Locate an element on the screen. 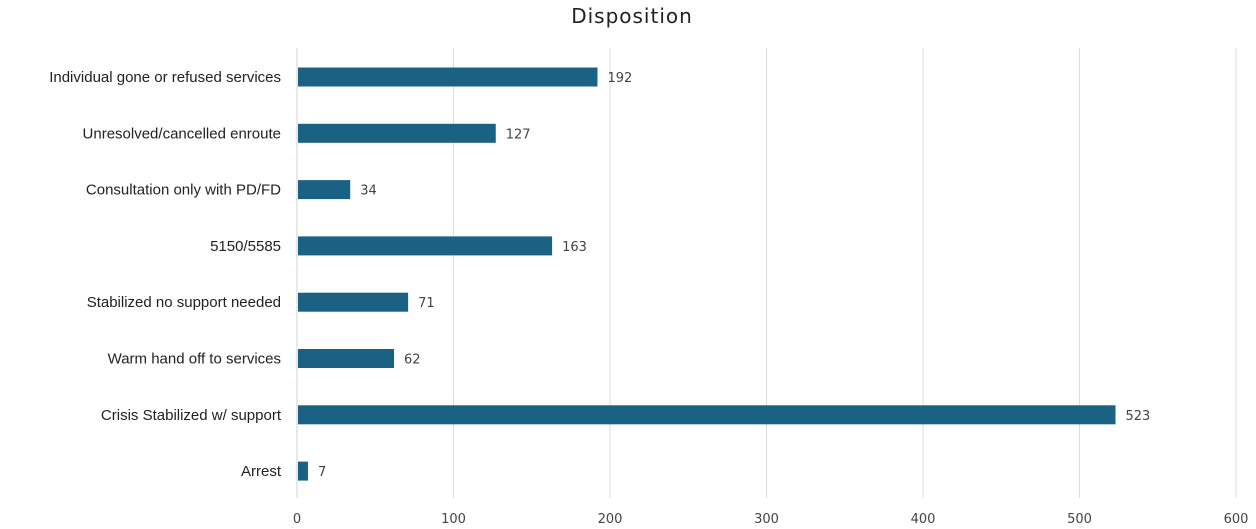 This screenshot has height=529, width=1256. category-label: Stabilized no support needed is located at coordinates (184, 302).